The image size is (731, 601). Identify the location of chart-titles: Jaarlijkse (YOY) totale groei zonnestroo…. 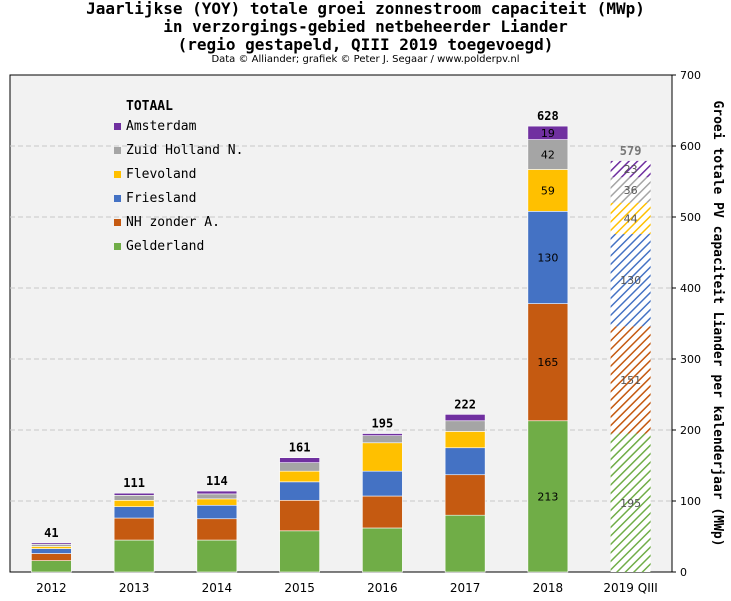
(365, 33).